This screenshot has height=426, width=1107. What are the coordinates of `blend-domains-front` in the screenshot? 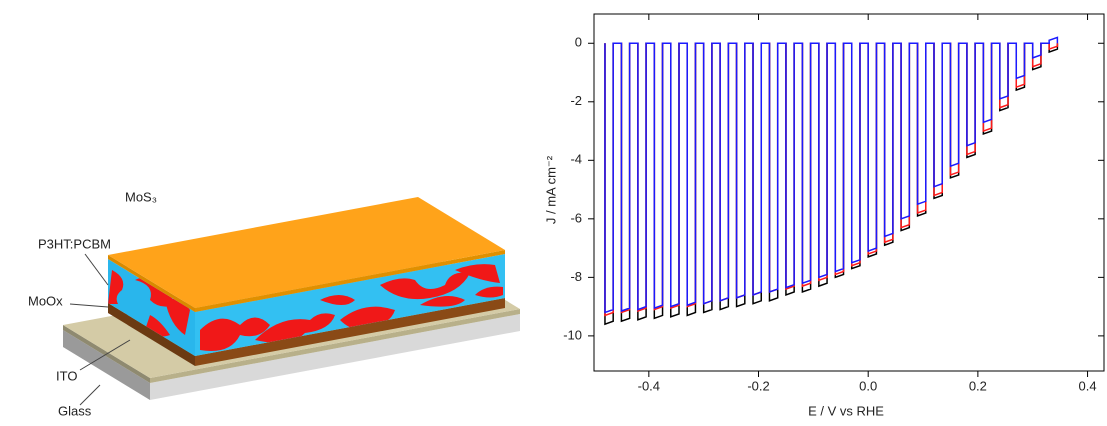 It's located at (351, 307).